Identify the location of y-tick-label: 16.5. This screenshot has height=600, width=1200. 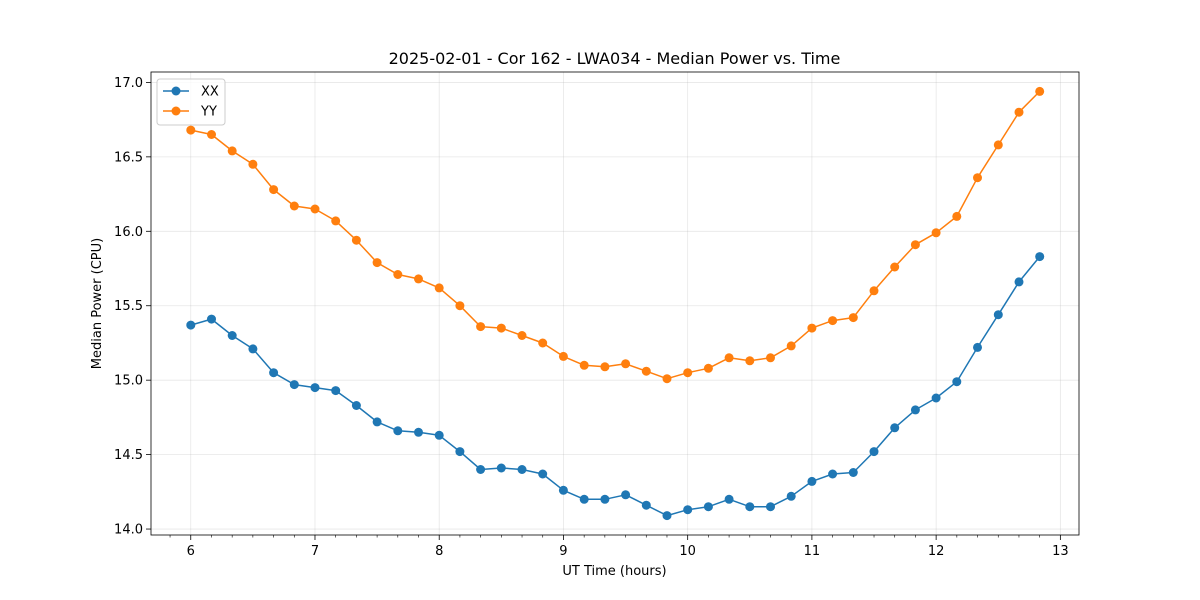
(128, 157).